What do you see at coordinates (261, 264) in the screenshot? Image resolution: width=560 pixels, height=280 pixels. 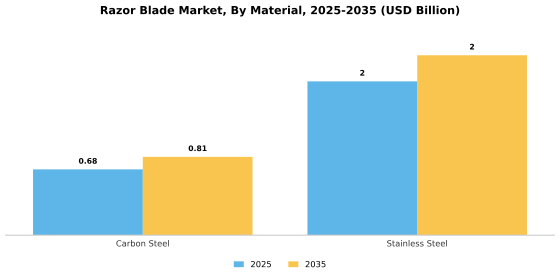 I see `legend-label: 2025` at bounding box center [261, 264].